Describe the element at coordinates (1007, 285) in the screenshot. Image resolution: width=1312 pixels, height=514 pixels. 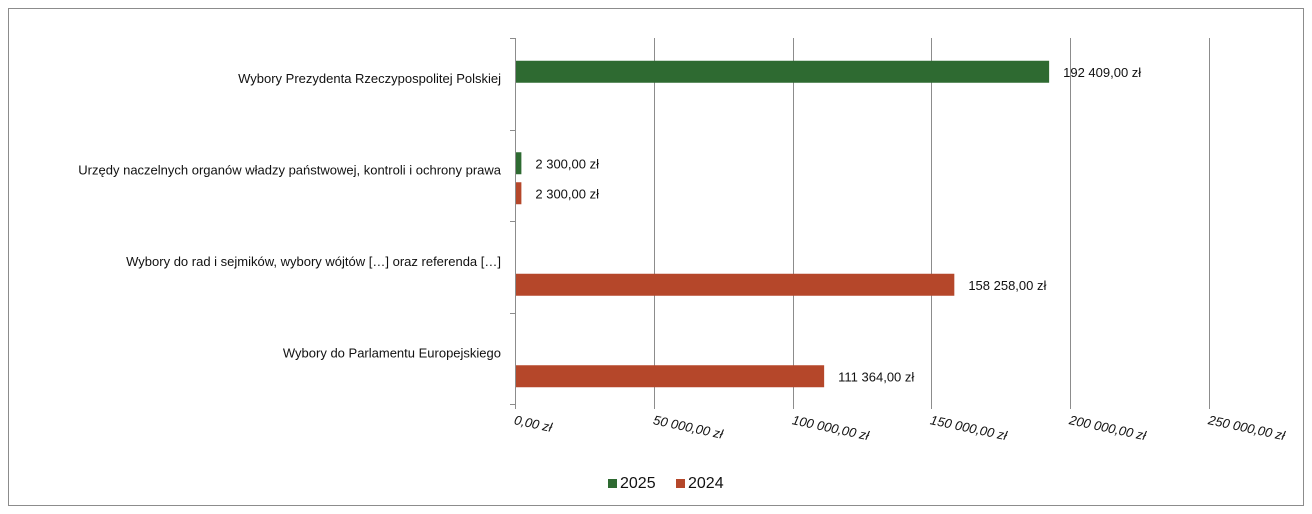
I see `data-label: 158 258,00 zł` at that location.